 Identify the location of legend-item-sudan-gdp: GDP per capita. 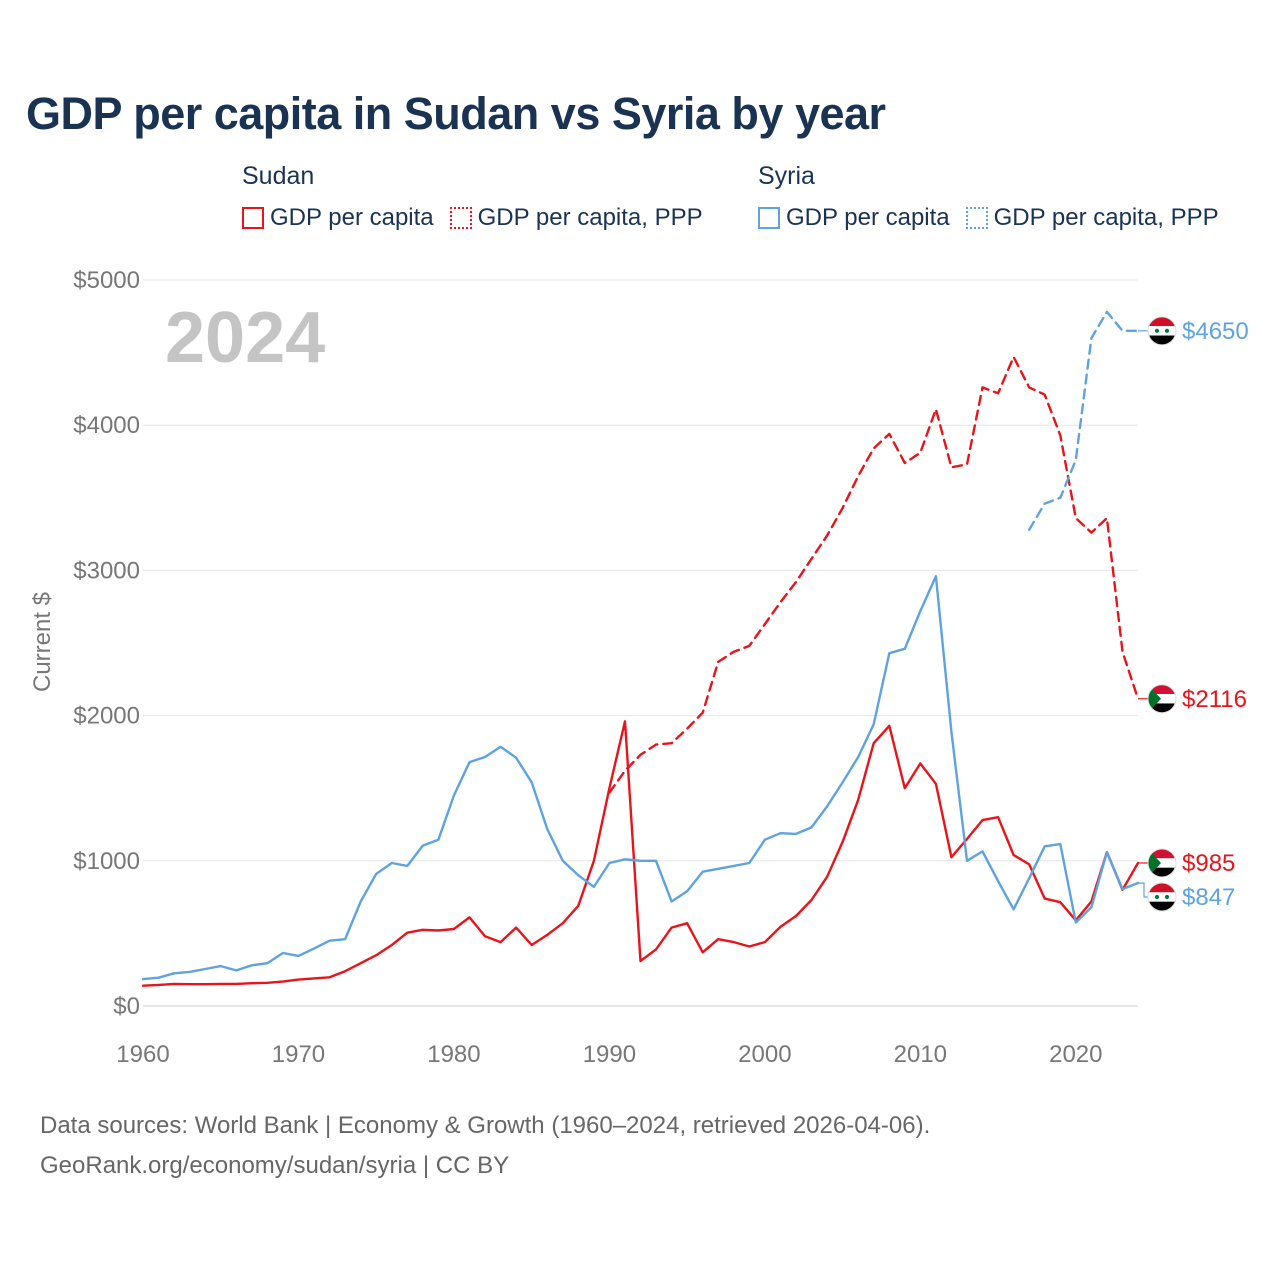
(338, 218).